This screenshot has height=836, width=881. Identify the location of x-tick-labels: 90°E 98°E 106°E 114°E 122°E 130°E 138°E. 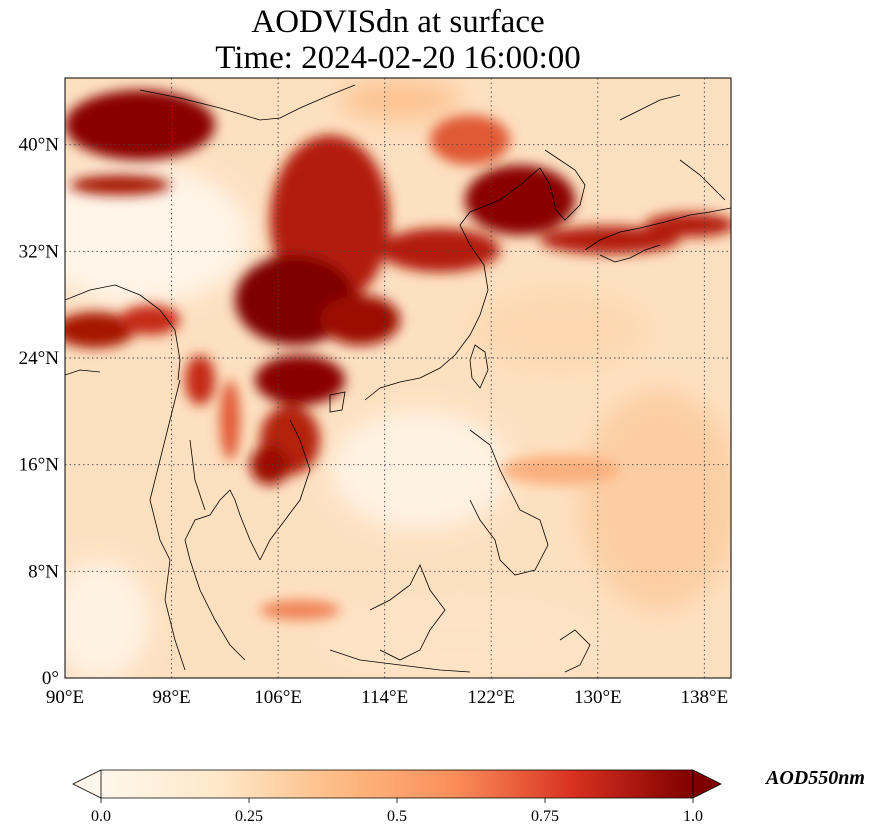
(387, 697).